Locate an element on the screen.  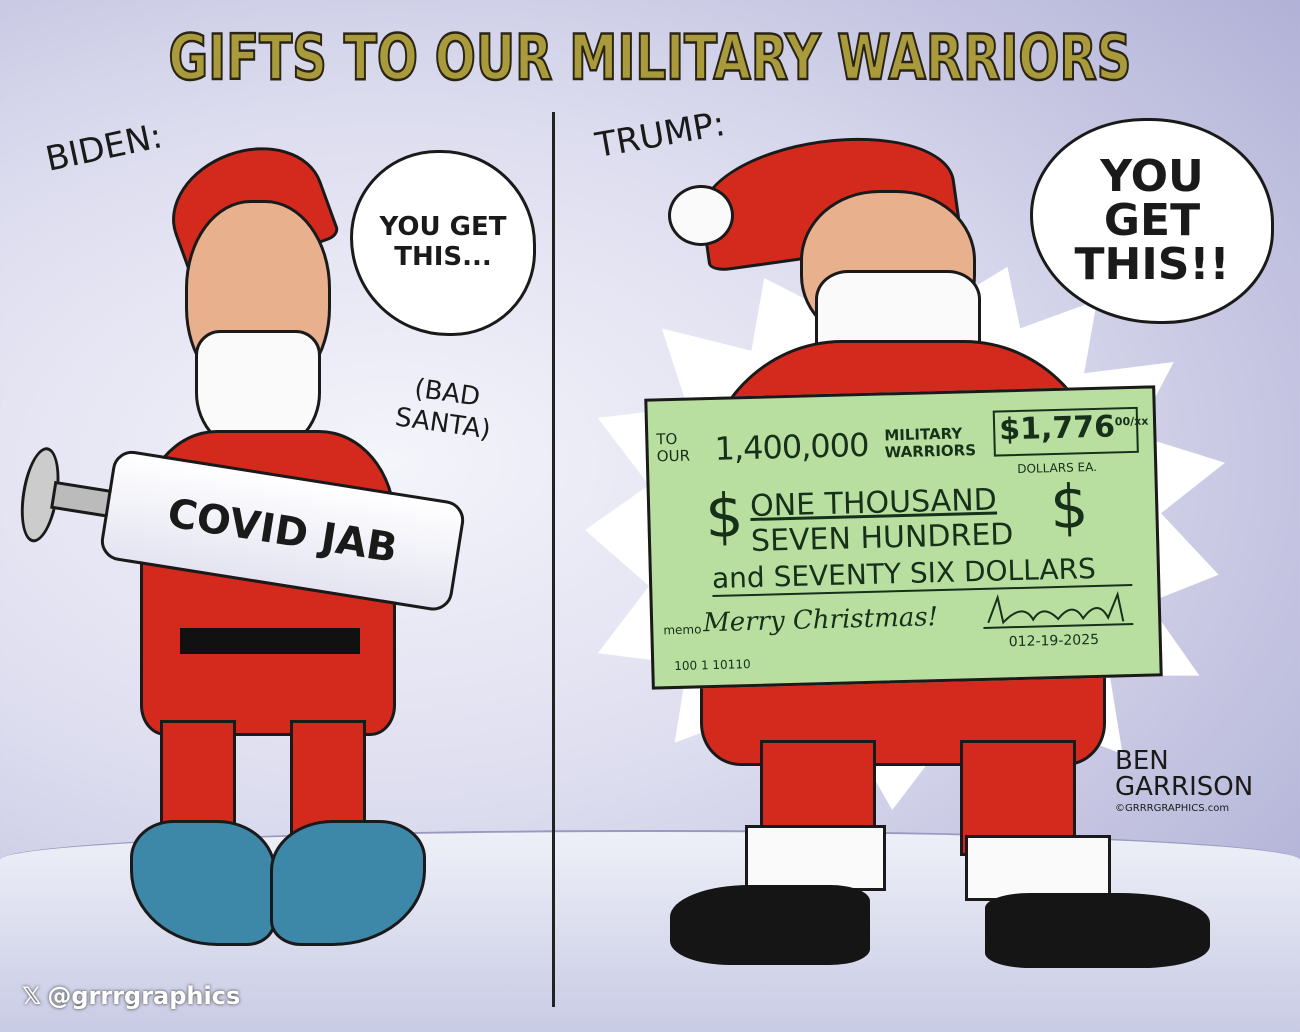
trump-boot-cuff-left is located at coordinates (815, 858).